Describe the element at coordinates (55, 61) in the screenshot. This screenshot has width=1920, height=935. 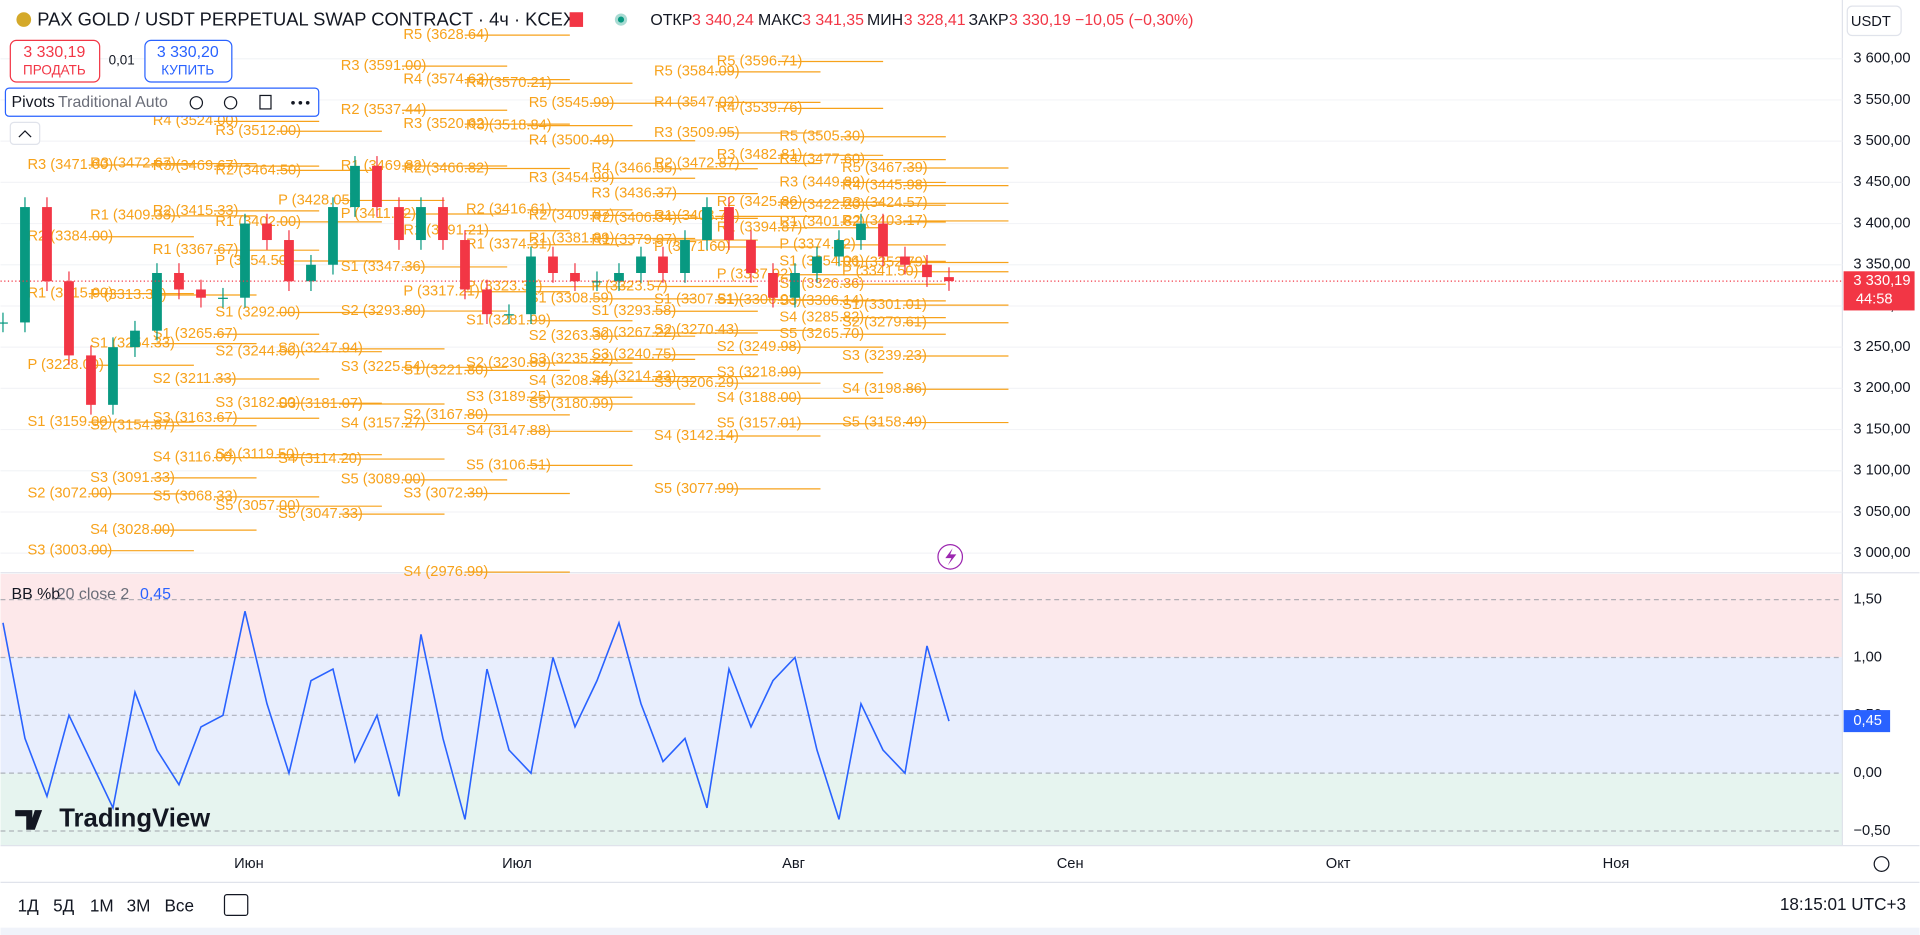
I see `sell-button` at that location.